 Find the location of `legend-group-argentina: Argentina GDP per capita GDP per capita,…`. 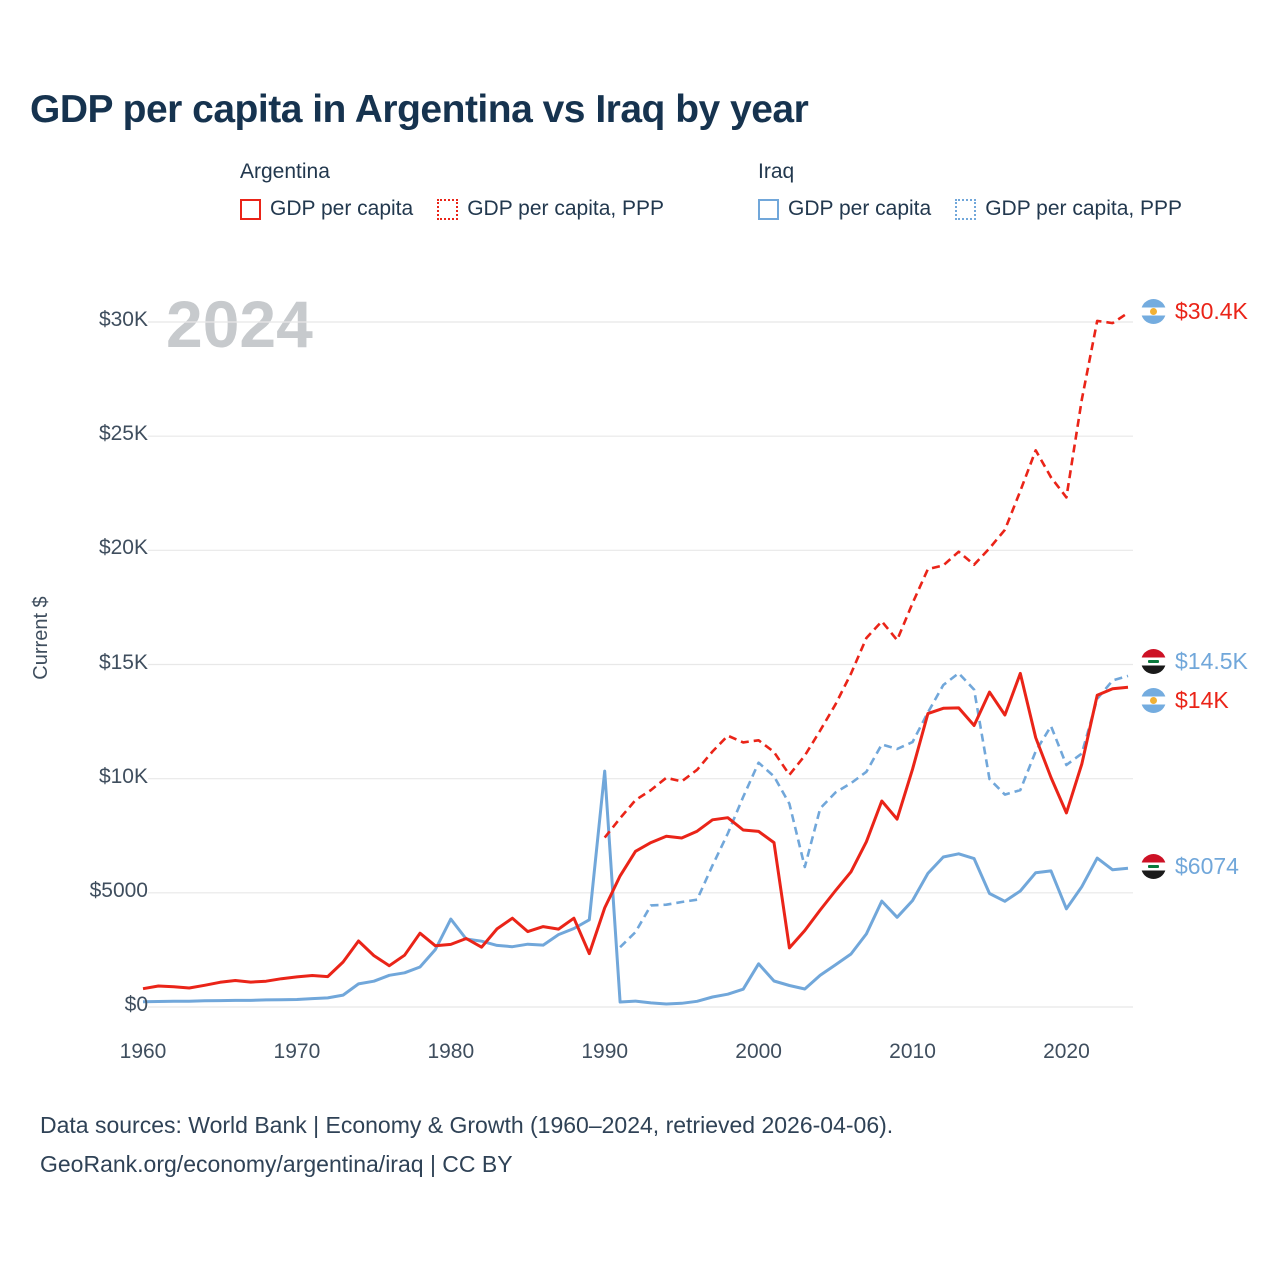

legend-group-argentina: Argentina GDP per capita GDP per capita,… is located at coordinates (452, 190).